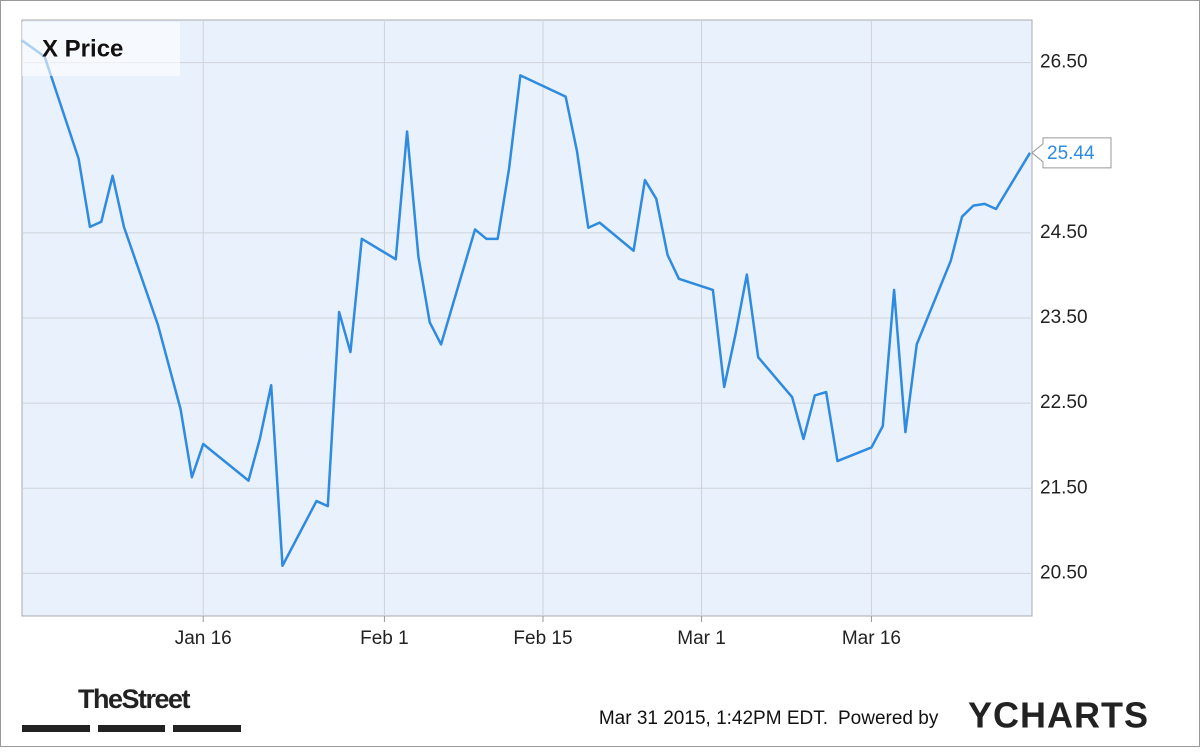 The image size is (1200, 752). I want to click on provider-logo: YCHARTS, so click(1058, 715).